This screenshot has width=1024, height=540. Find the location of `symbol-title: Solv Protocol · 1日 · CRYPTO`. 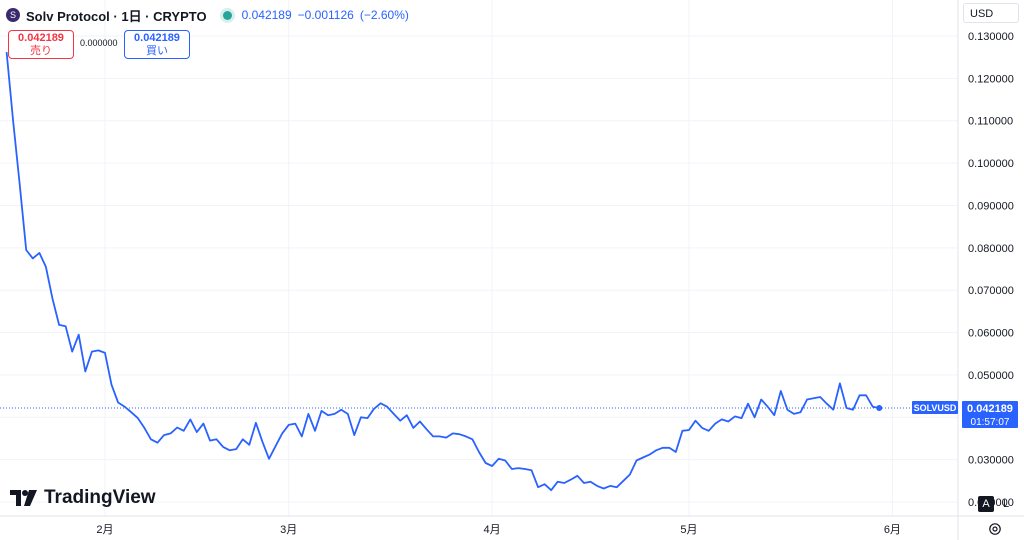

symbol-title: Solv Protocol · 1日 · CRYPTO is located at coordinates (116, 16).